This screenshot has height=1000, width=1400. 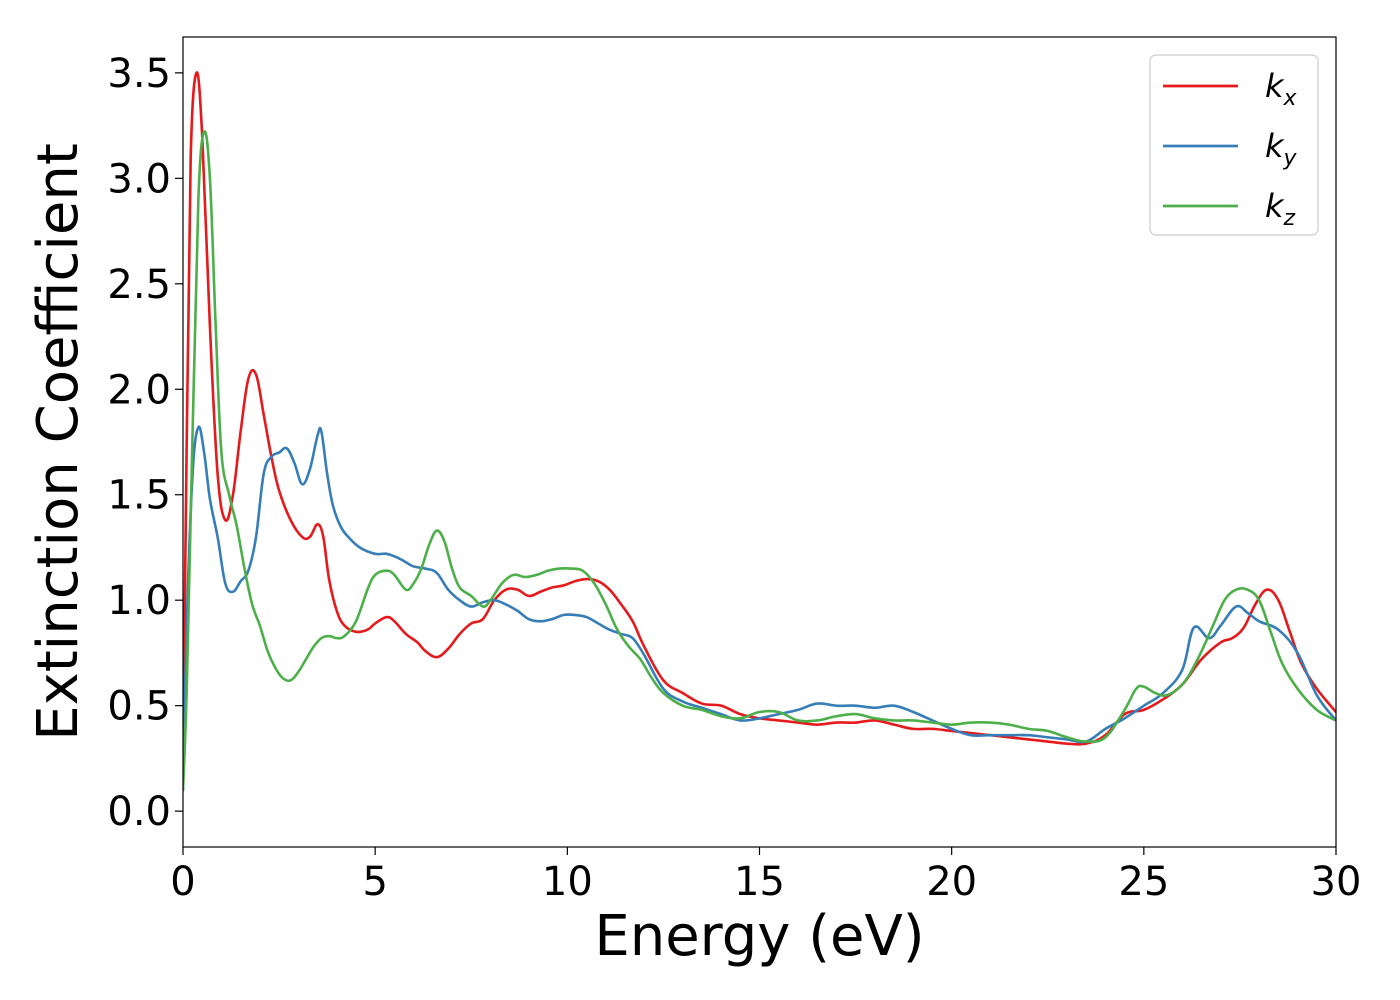 I want to click on legend-label-subscript: x, so click(x=1290, y=98).